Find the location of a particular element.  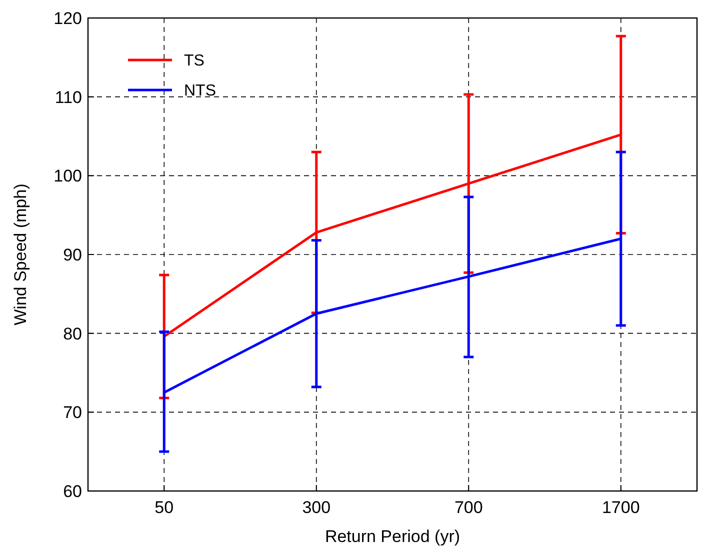

y-tick-label: 80 is located at coordinates (72, 334).